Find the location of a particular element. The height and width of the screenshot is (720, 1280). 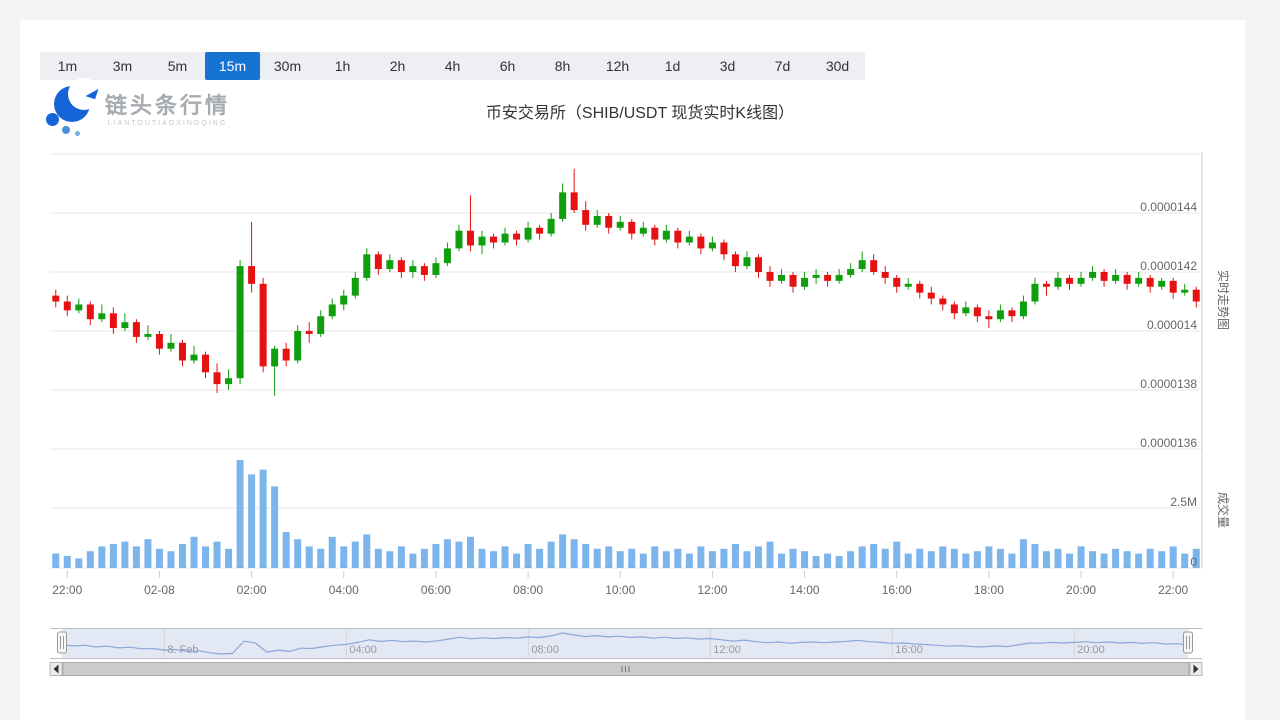

navigator-label: 08:00 is located at coordinates (545, 650).